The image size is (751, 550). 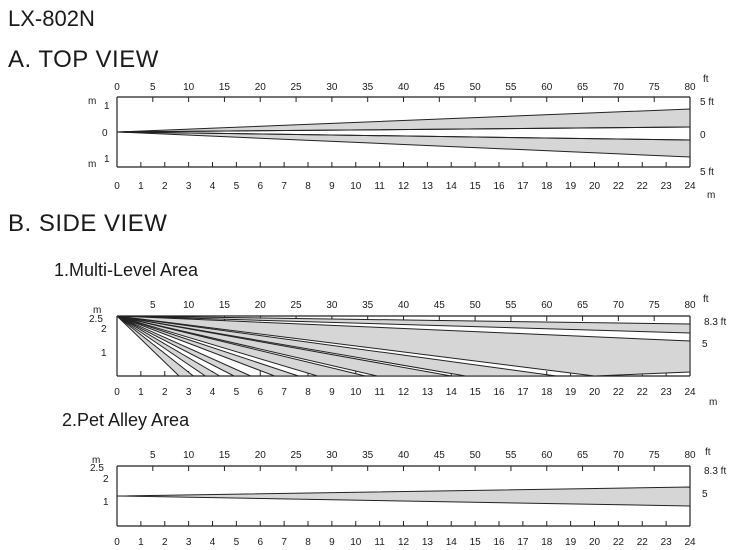 What do you see at coordinates (141, 392) in the screenshot?
I see `m-tick-label: 1` at bounding box center [141, 392].